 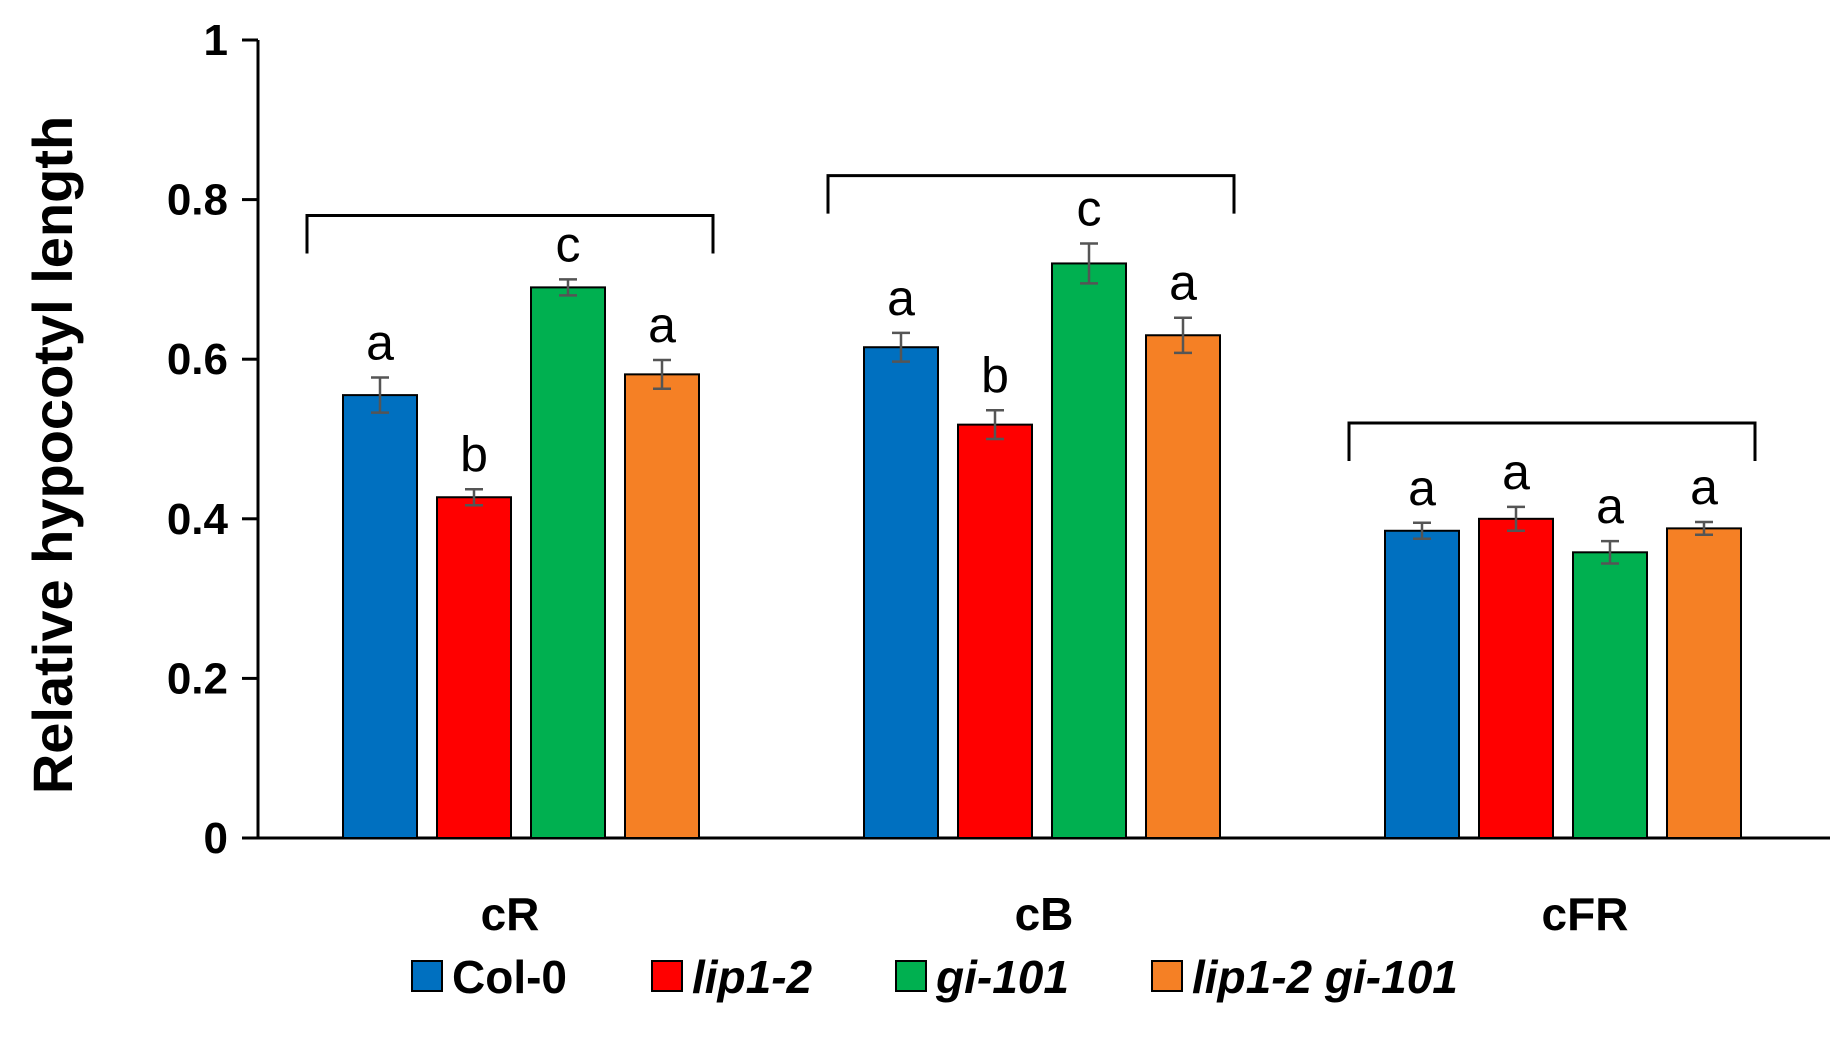 I want to click on y-tick-label: 1, so click(x=216, y=40).